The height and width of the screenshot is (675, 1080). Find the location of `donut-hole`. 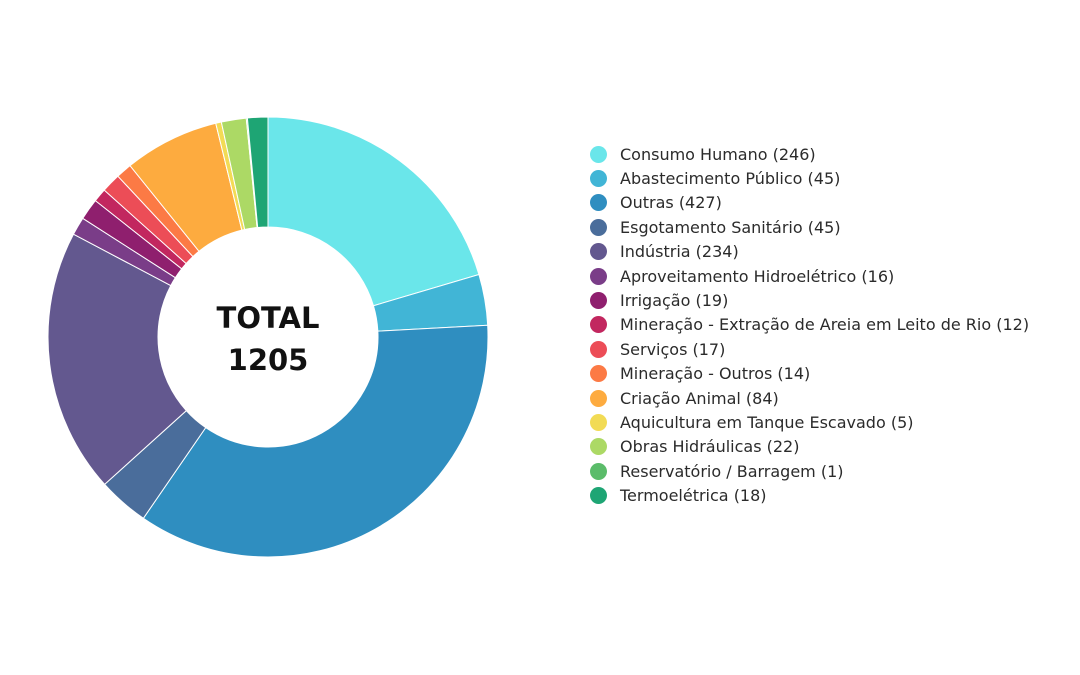

donut-hole is located at coordinates (268, 337).